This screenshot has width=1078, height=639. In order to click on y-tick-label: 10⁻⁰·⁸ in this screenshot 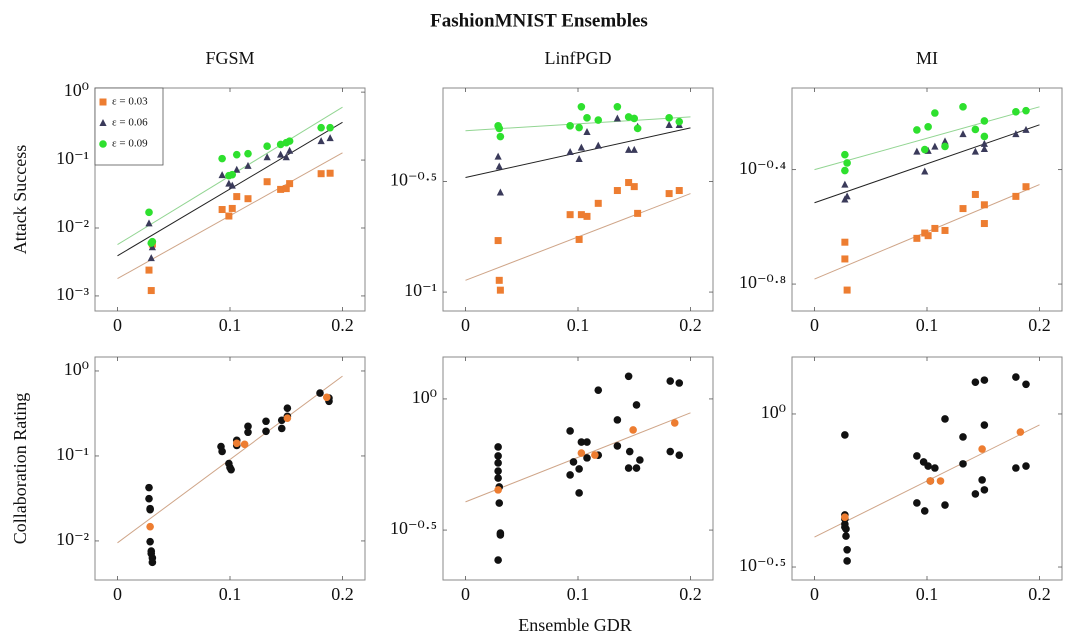, I will do `click(762, 282)`.